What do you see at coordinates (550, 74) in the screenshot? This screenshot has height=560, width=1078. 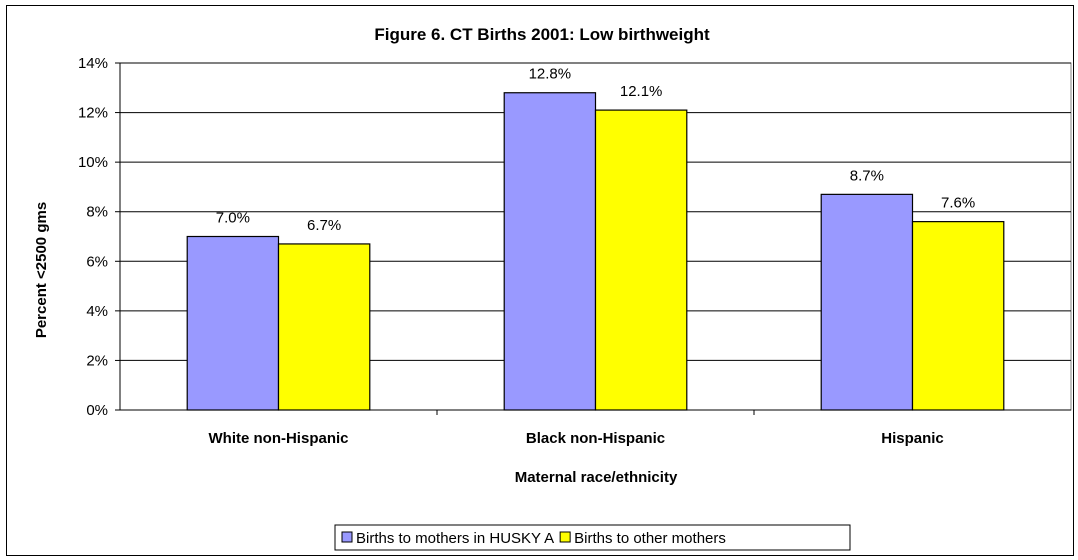 I see `data-label: 12.8%` at bounding box center [550, 74].